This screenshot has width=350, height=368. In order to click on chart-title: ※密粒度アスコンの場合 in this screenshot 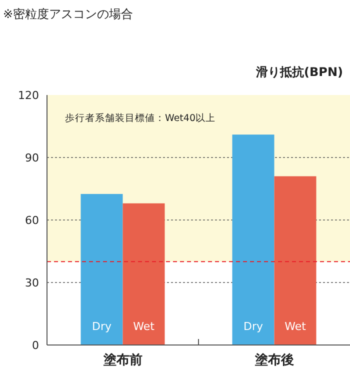, I will do `click(68, 14)`.